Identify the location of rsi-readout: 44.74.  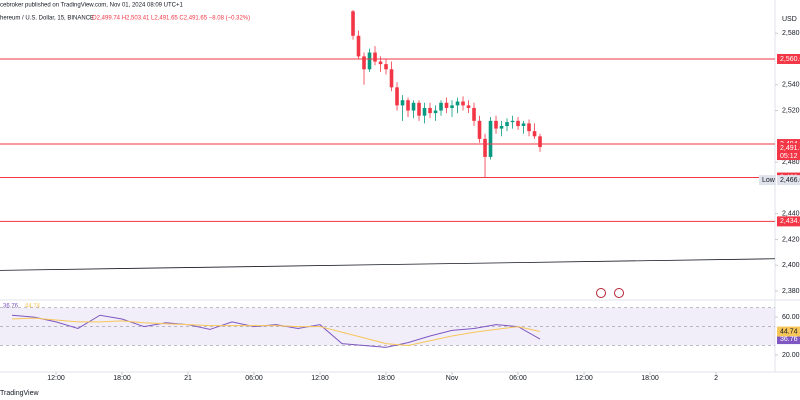
(33, 307).